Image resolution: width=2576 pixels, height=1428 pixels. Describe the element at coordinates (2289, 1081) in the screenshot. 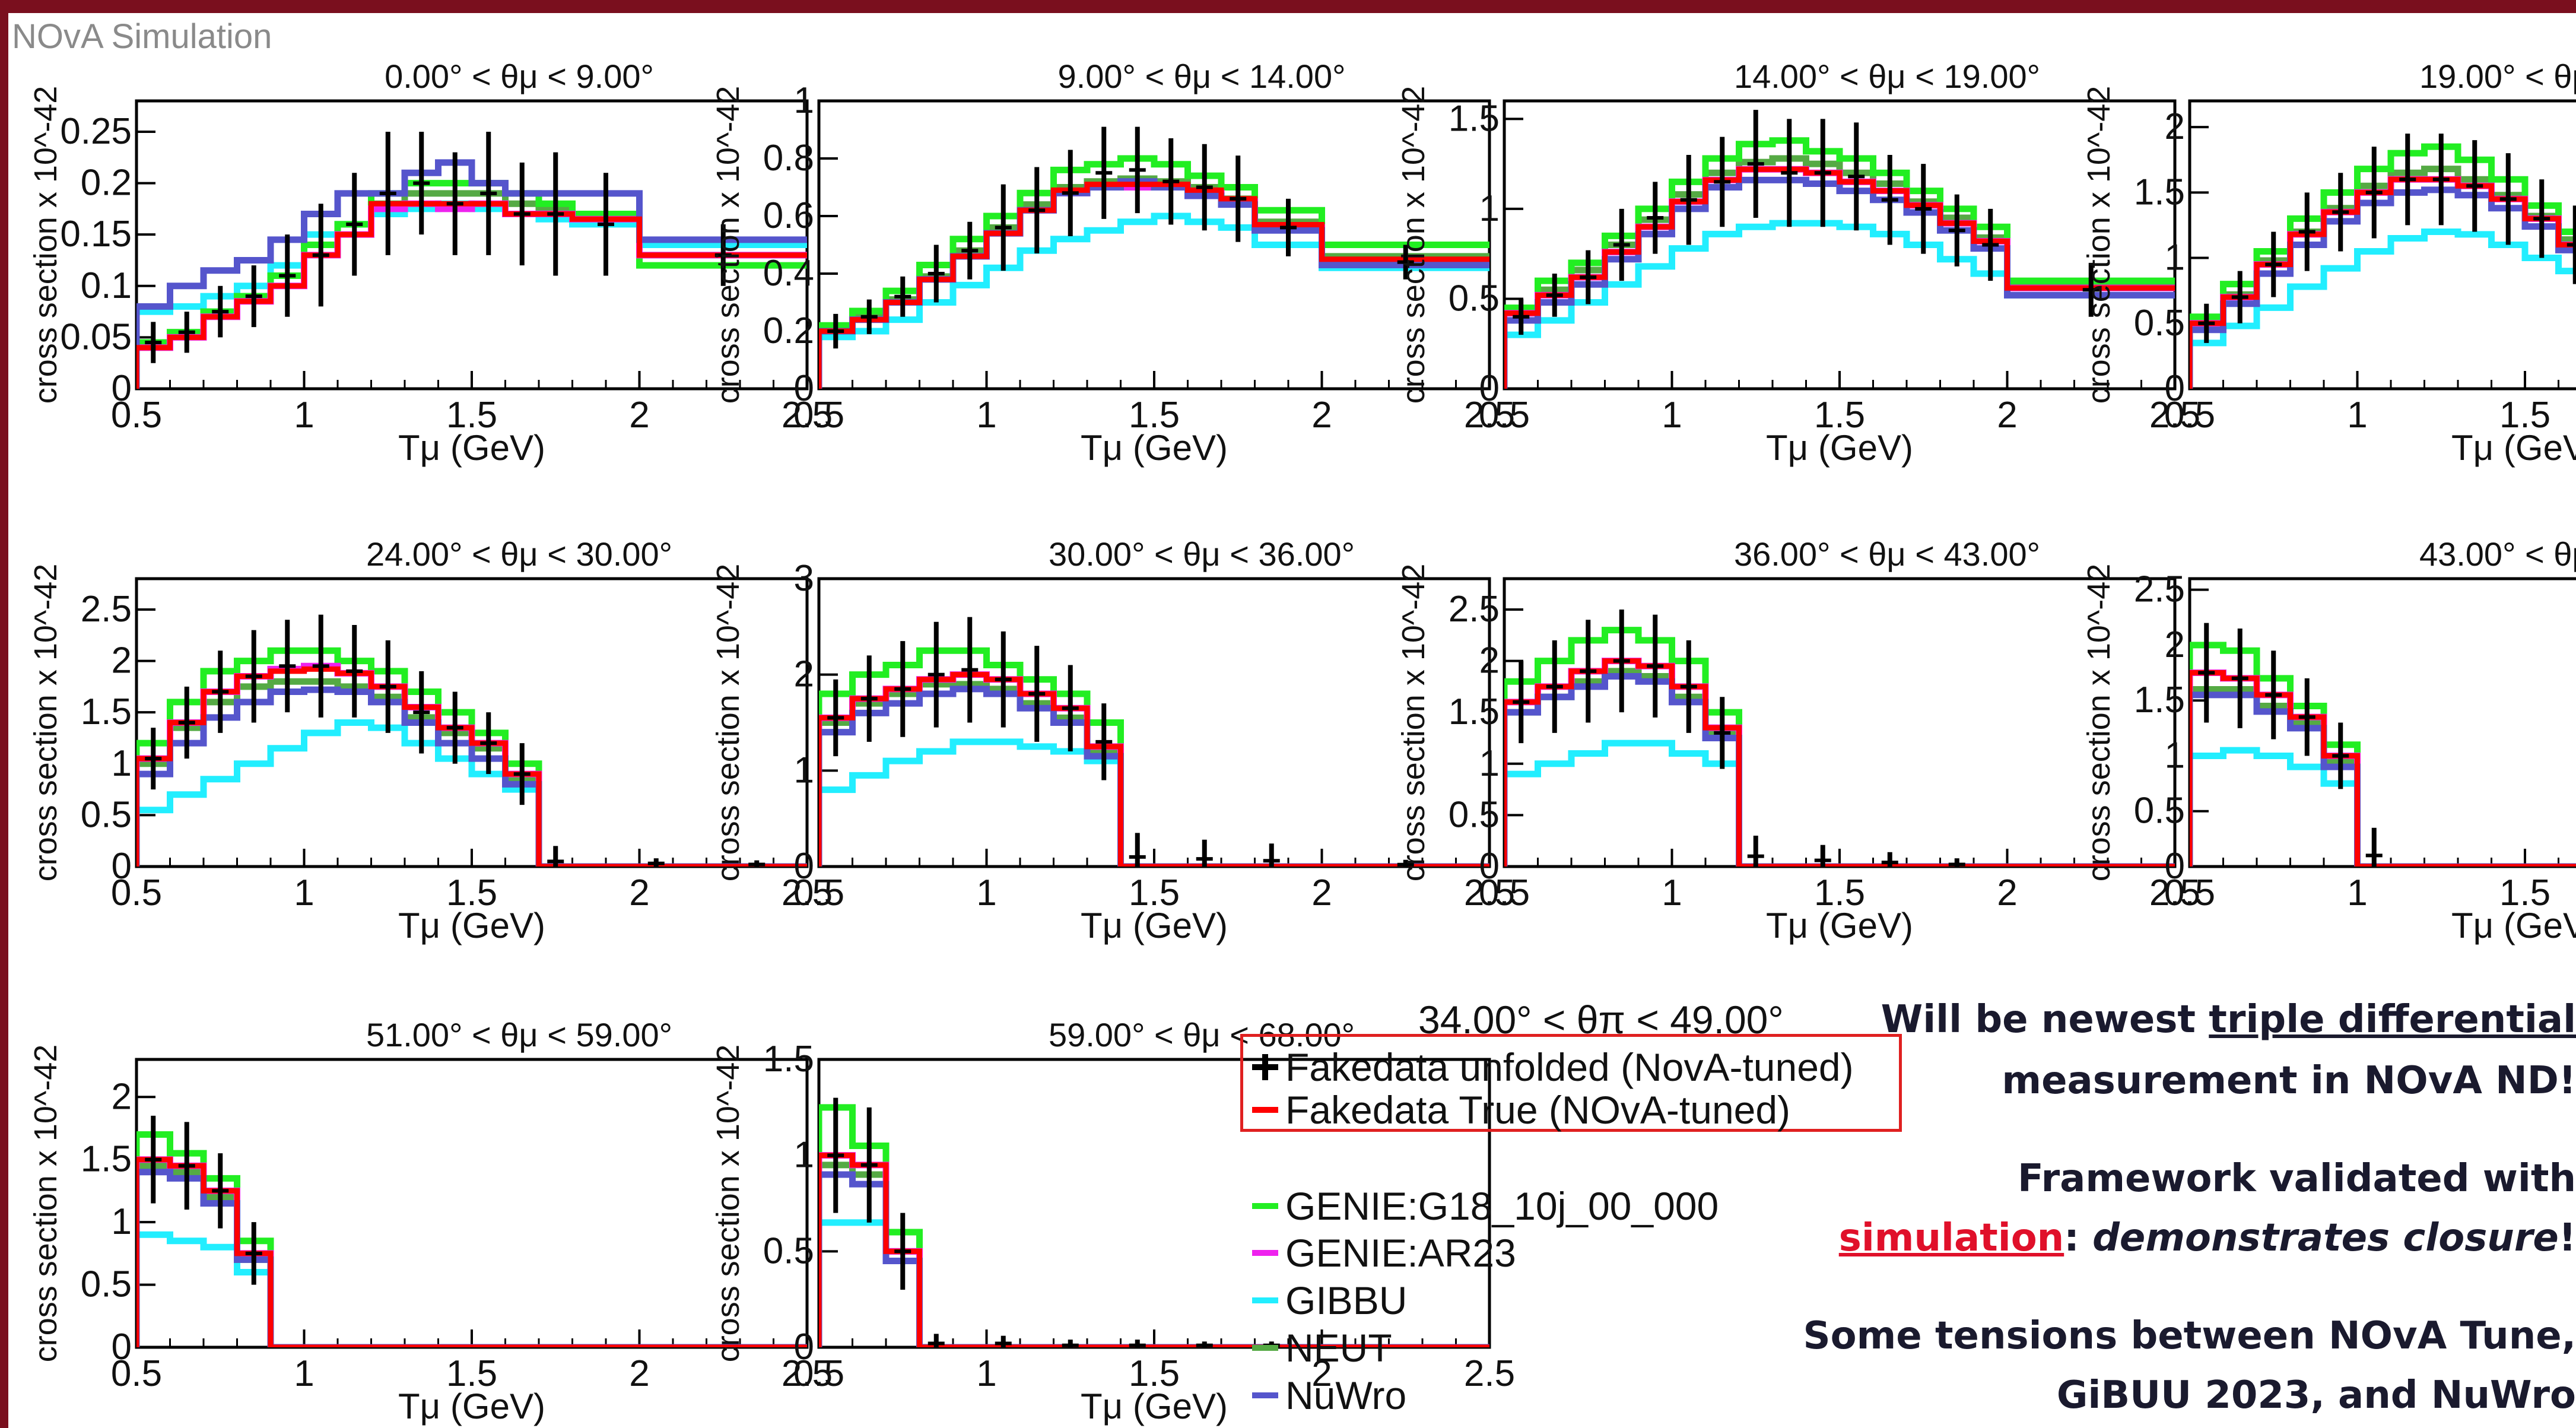

I see `note-line-2: measurement in NOvA ND!` at that location.